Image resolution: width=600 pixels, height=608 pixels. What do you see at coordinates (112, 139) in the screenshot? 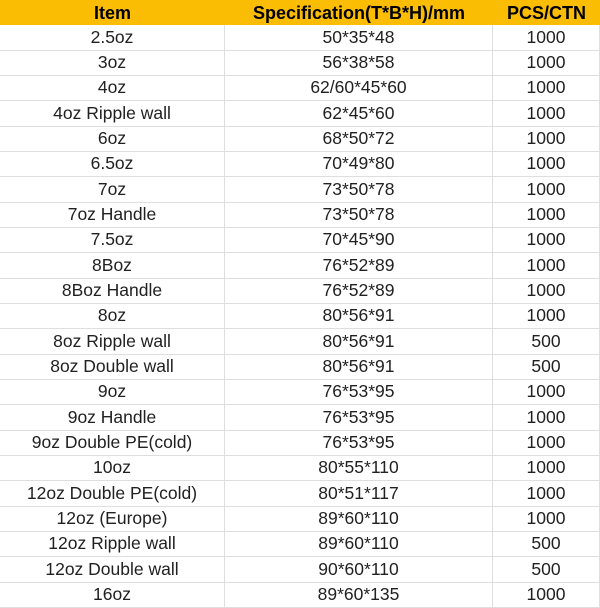
I see `item-cell: 6oz` at bounding box center [112, 139].